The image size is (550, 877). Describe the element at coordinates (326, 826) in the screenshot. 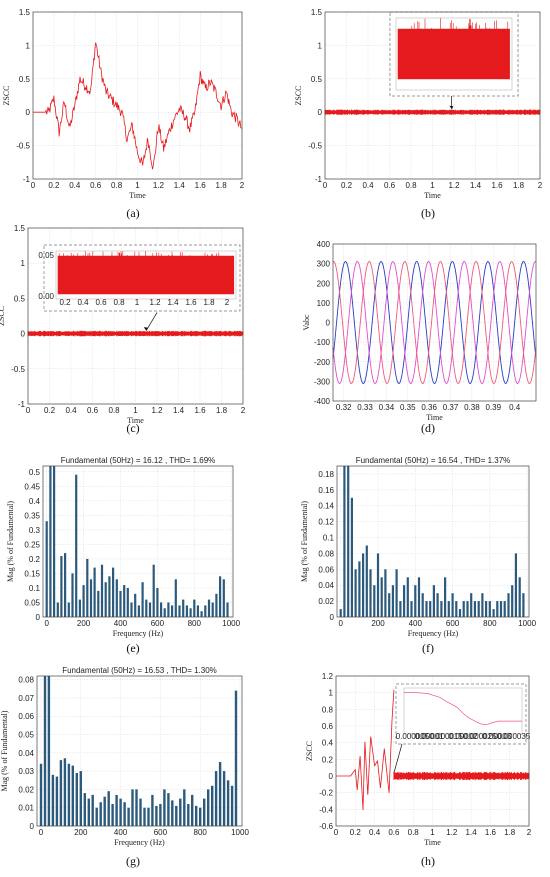

I see `y-tick-label: -0.6` at that location.